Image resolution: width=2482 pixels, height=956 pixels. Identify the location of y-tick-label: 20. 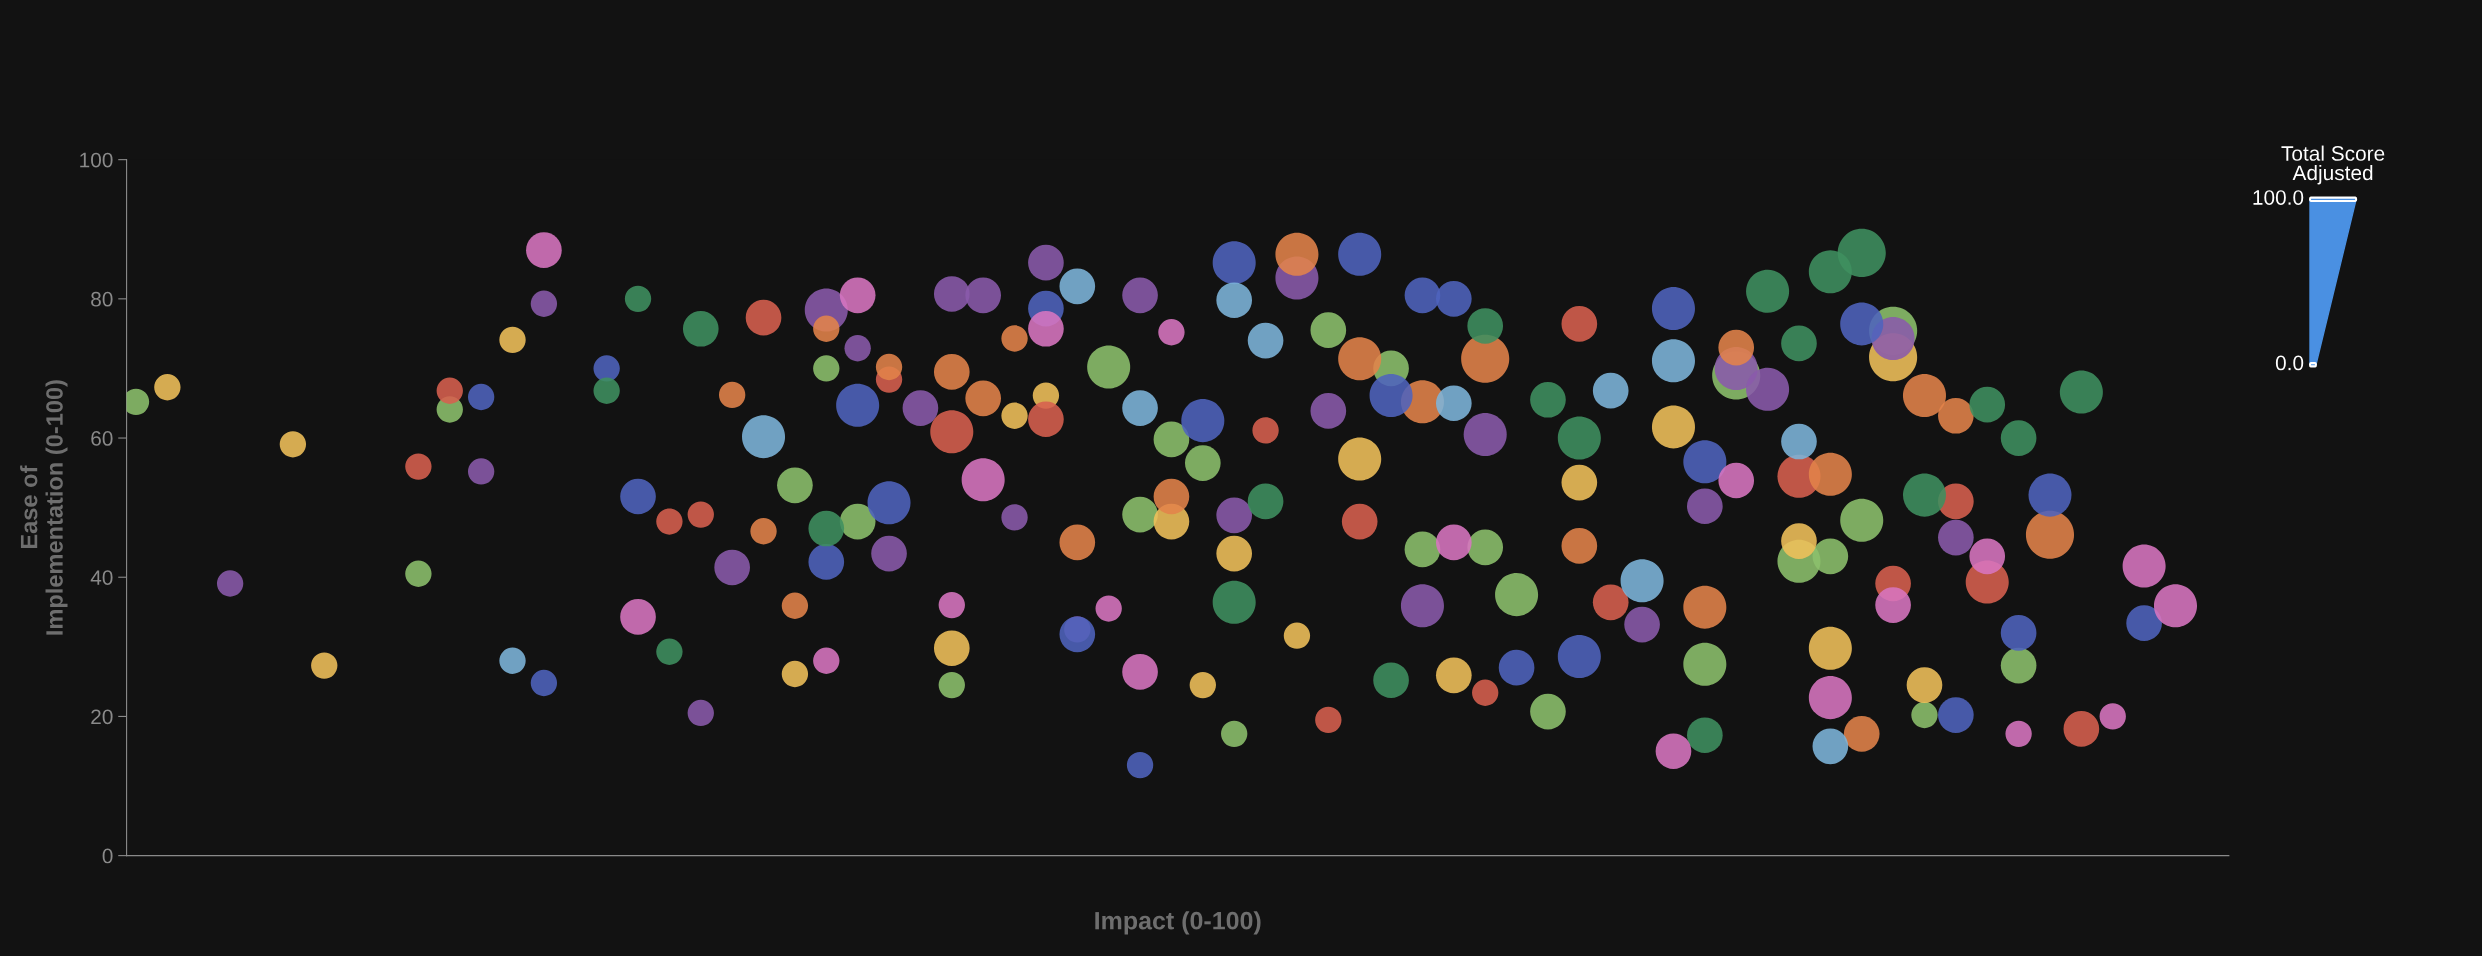
(102, 717).